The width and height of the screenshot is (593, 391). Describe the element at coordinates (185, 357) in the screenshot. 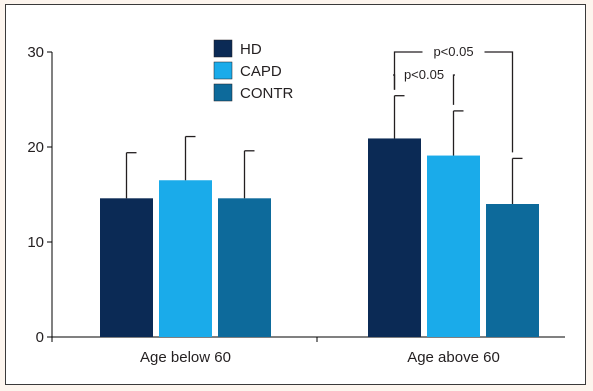

I see `x-category-label: Age below 60` at that location.